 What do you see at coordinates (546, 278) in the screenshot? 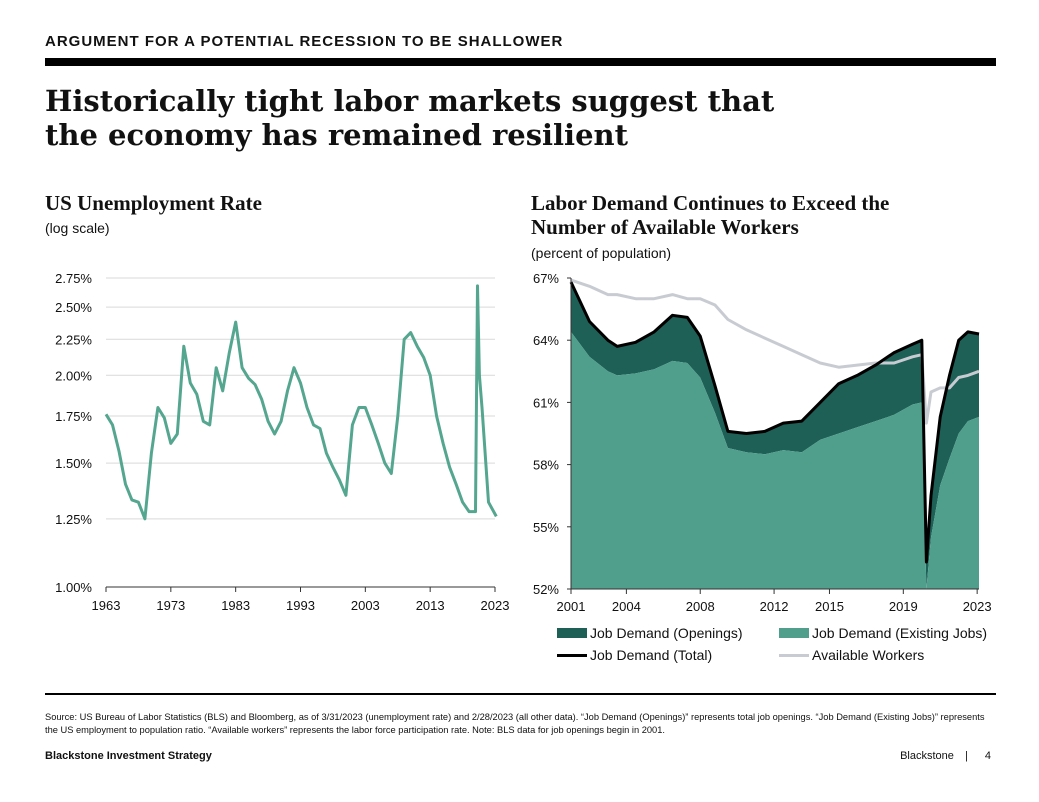
I see `y-tick-label: 67%` at bounding box center [546, 278].